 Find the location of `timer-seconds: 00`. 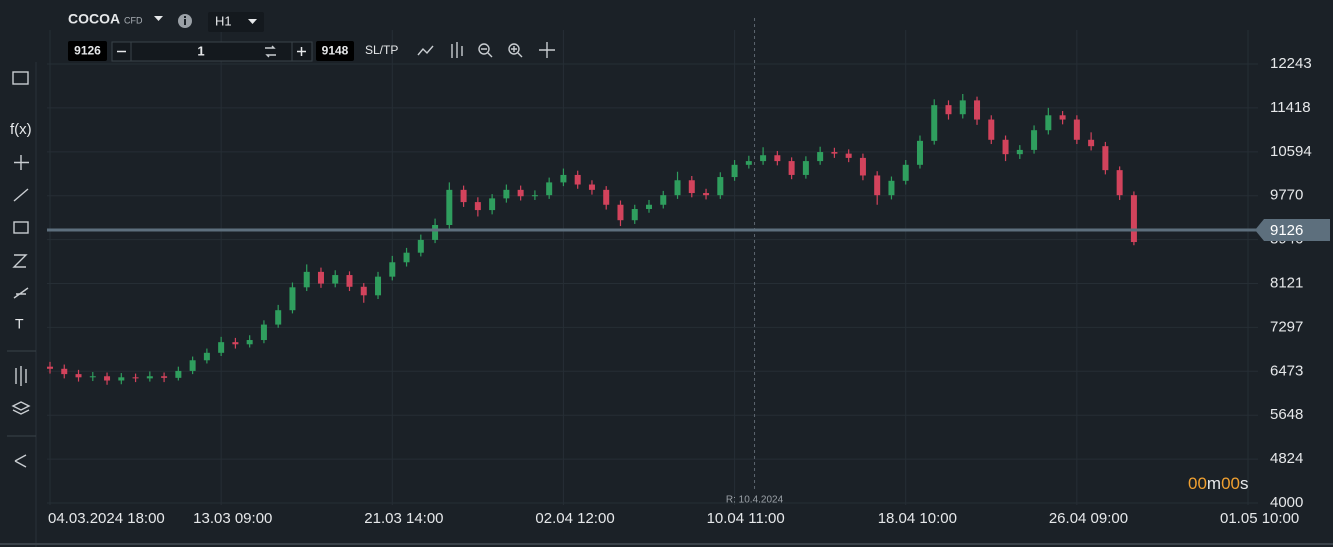

timer-seconds: 00 is located at coordinates (1230, 483).